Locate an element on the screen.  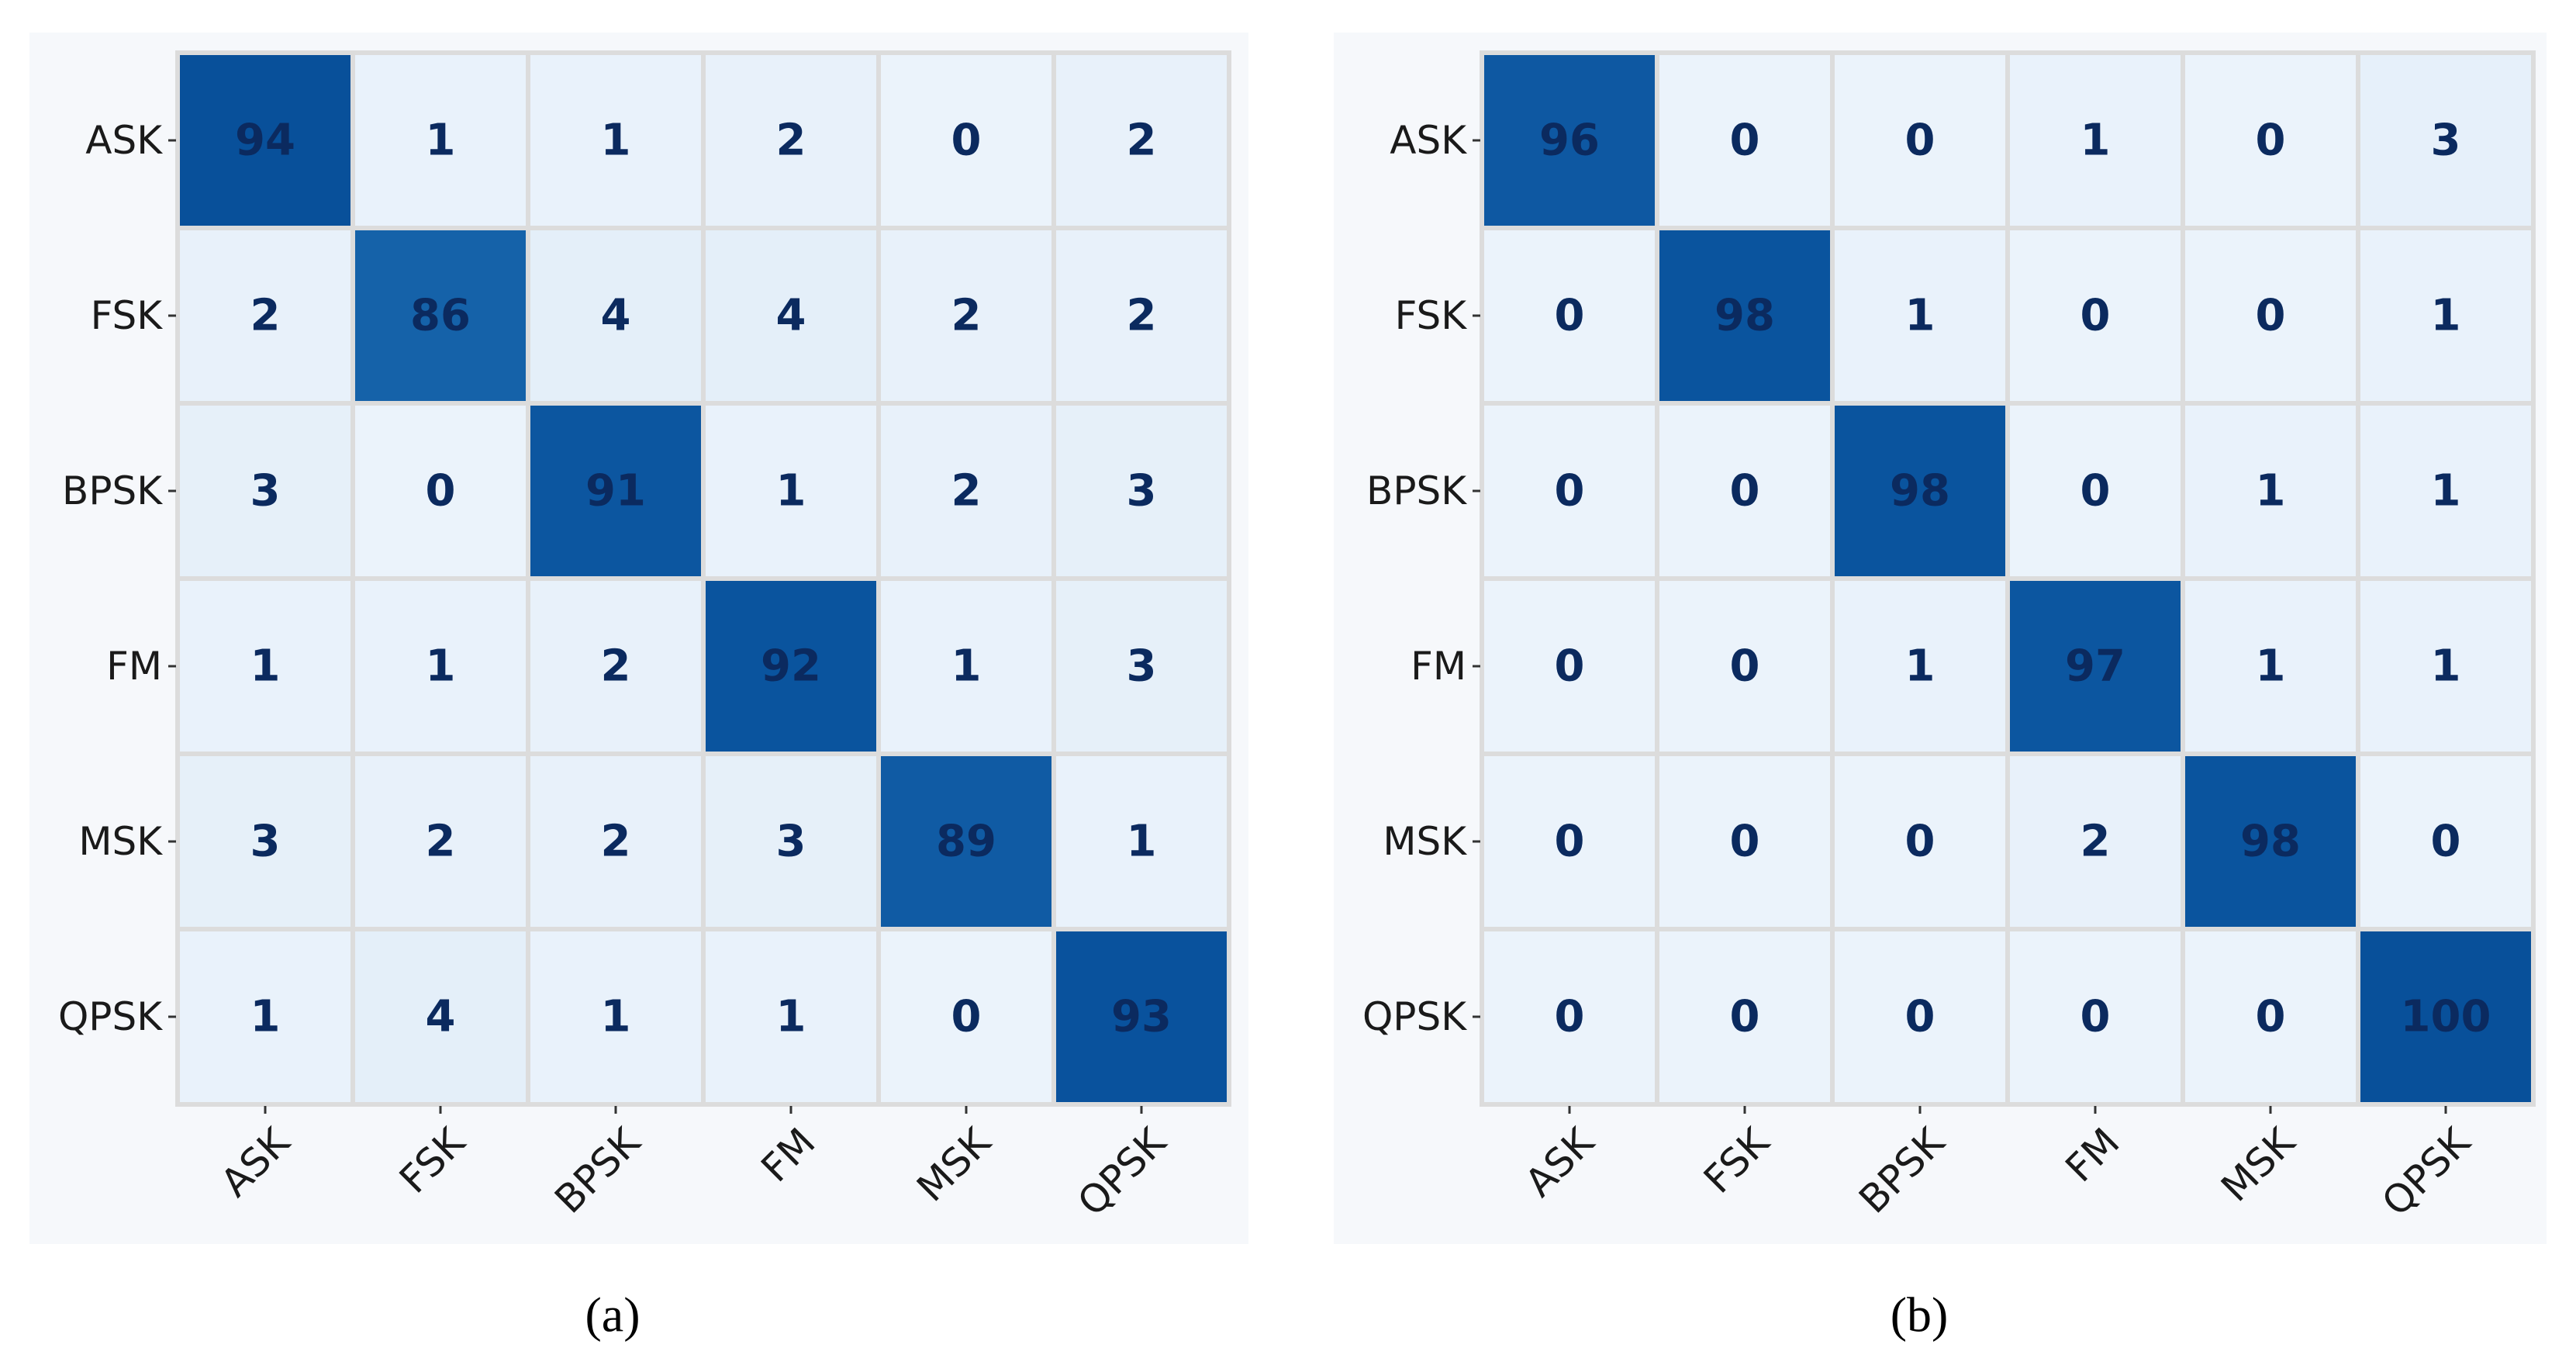
cell-label: 92 is located at coordinates (791, 667).